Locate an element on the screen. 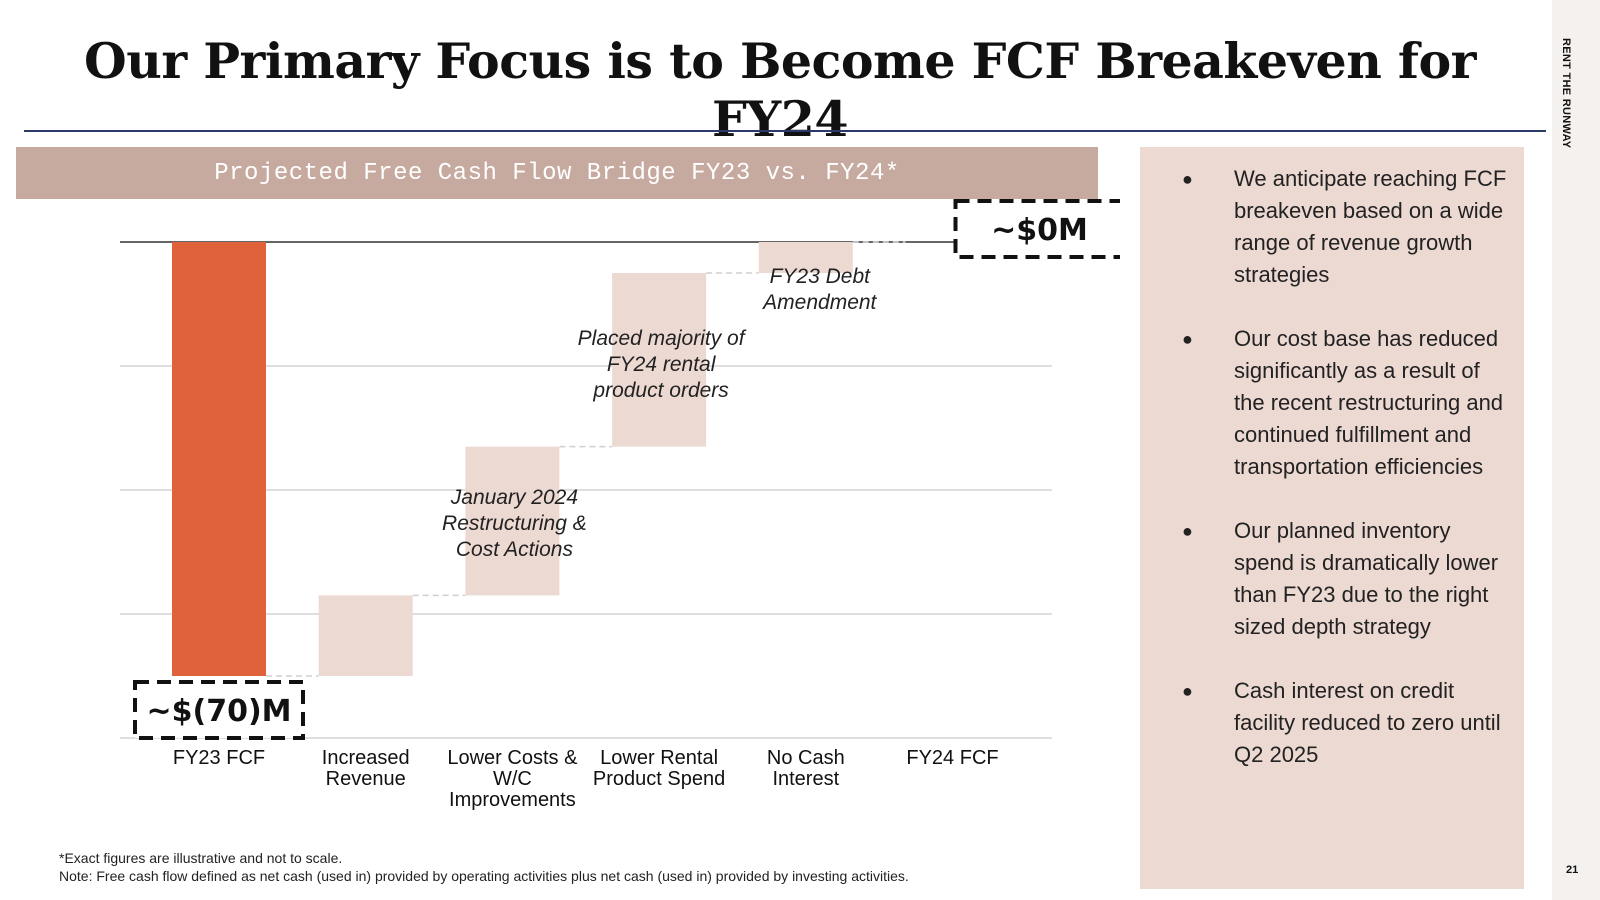 This screenshot has height=900, width=1600. category-label: FY24 FCF is located at coordinates (952, 758).